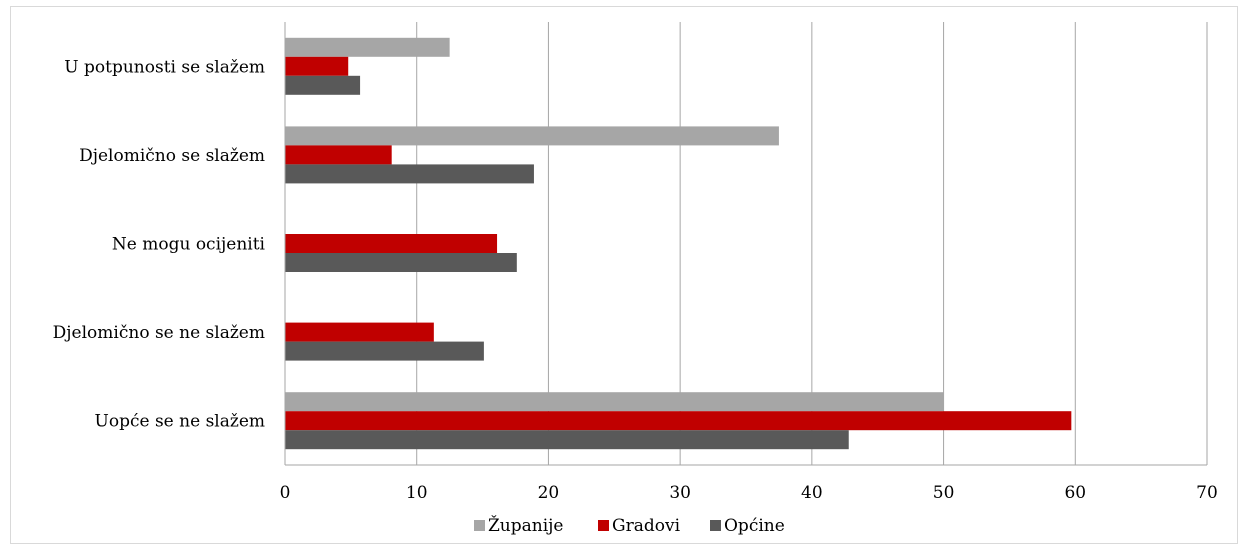 This screenshot has width=1239, height=545. I want to click on category-label: Djelomično se ne slažem, so click(159, 333).